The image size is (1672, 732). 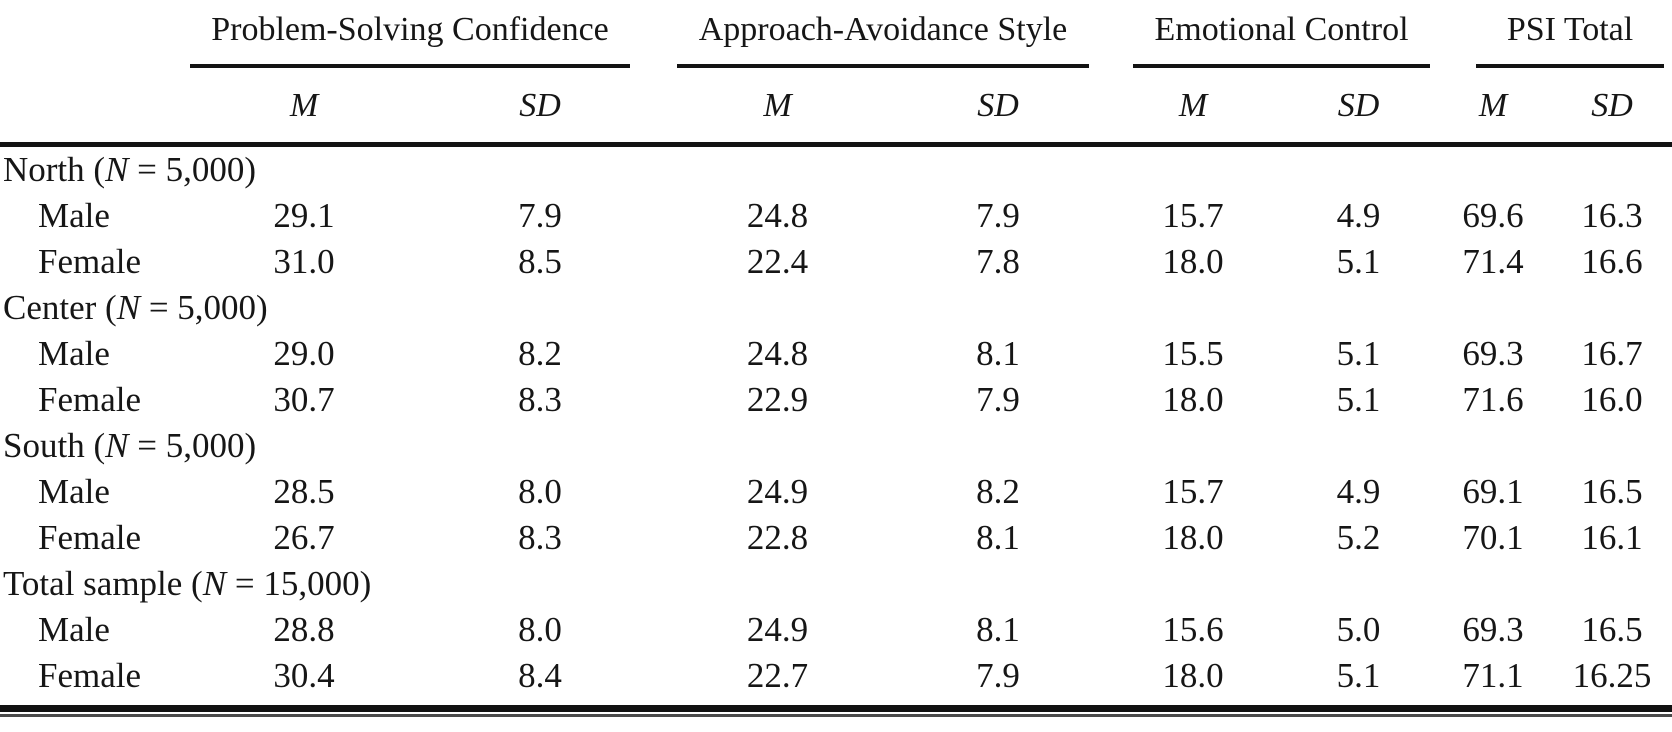 What do you see at coordinates (1612, 675) in the screenshot?
I see `cell-value: 16.25` at bounding box center [1612, 675].